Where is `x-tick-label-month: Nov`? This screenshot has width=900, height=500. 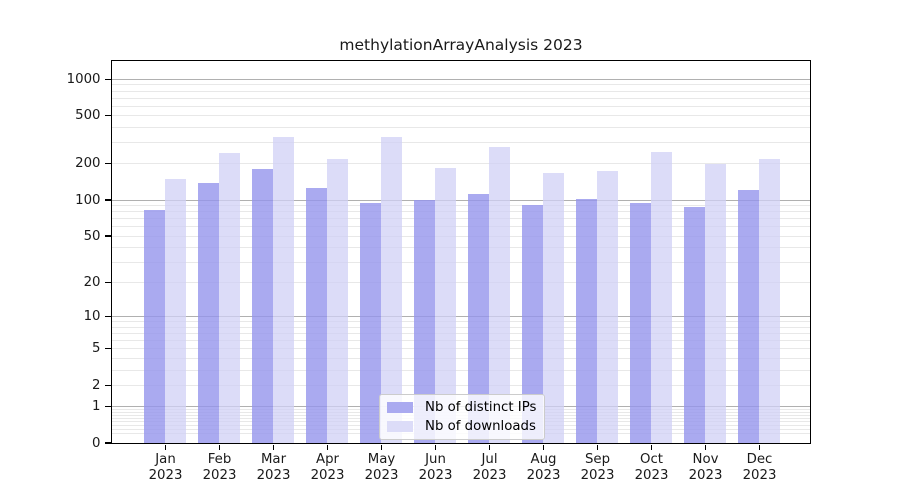 x-tick-label-month: Nov is located at coordinates (705, 459).